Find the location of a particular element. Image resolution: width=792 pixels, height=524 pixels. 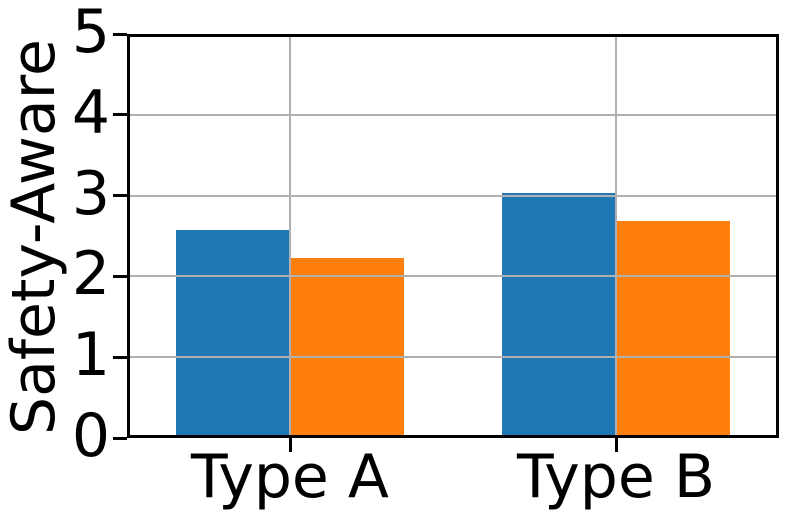

bar-series0-type-a is located at coordinates (233, 334).